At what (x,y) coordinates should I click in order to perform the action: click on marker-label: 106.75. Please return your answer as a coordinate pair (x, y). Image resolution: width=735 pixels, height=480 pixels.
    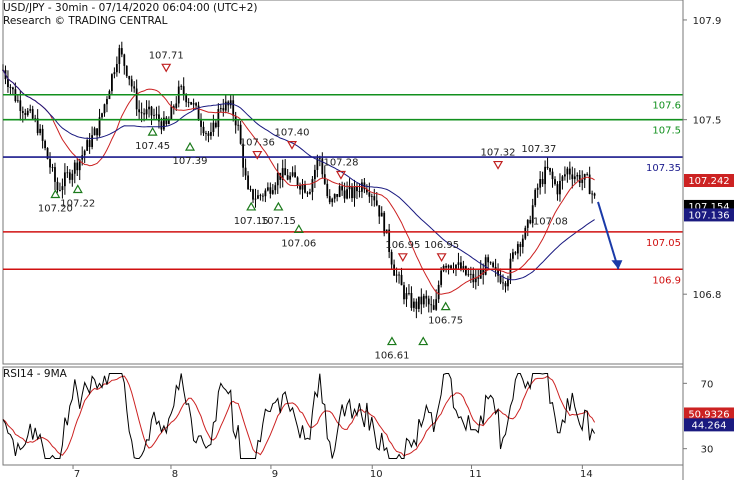
    Looking at the image, I should click on (445, 321).